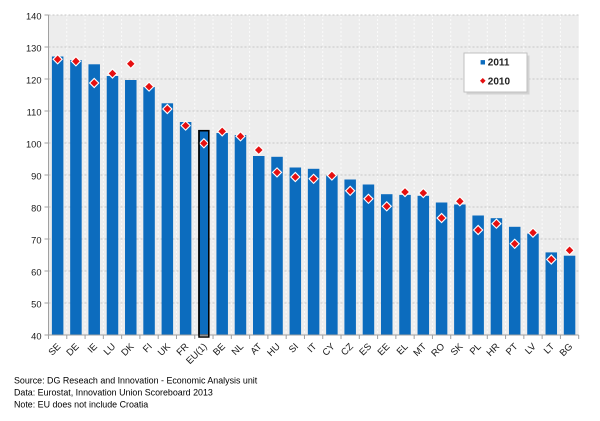 The image size is (600, 421). I want to click on svg-text: 80, so click(36, 208).